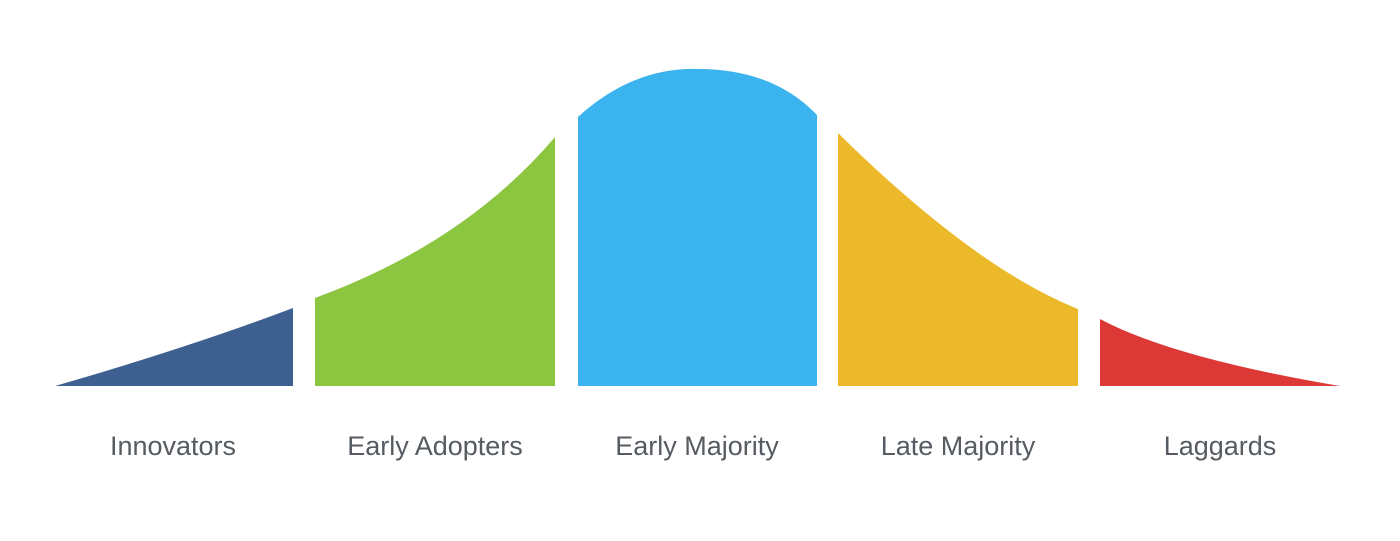 Image resolution: width=1400 pixels, height=541 pixels. What do you see at coordinates (958, 259) in the screenshot?
I see `segment-late-majority` at bounding box center [958, 259].